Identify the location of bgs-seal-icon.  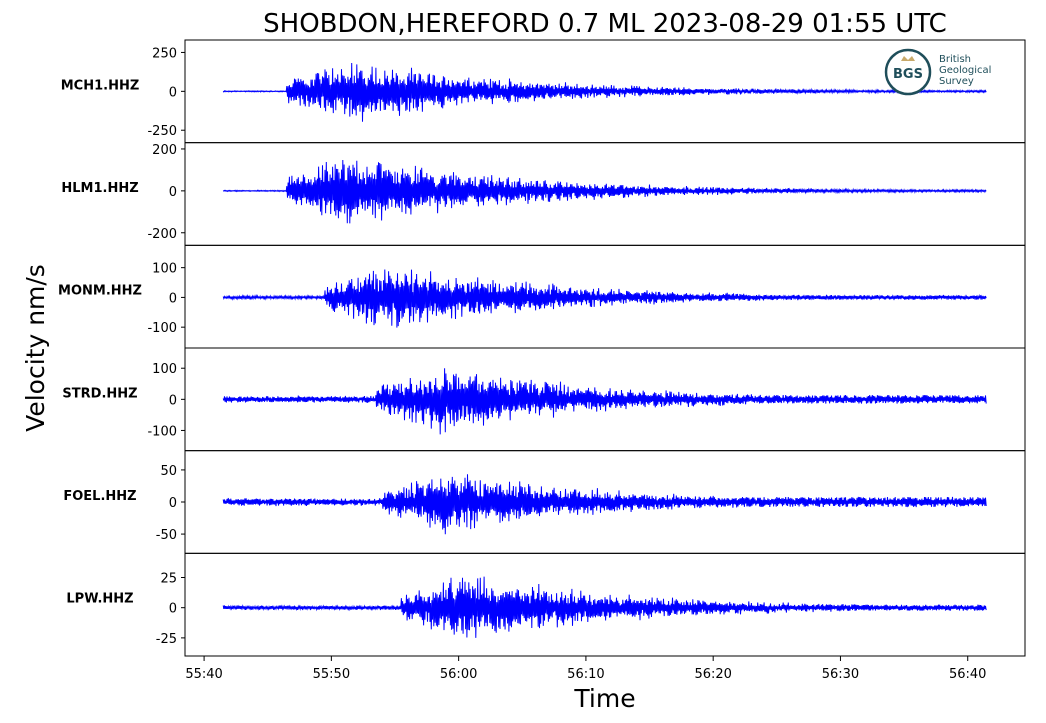
(908, 72).